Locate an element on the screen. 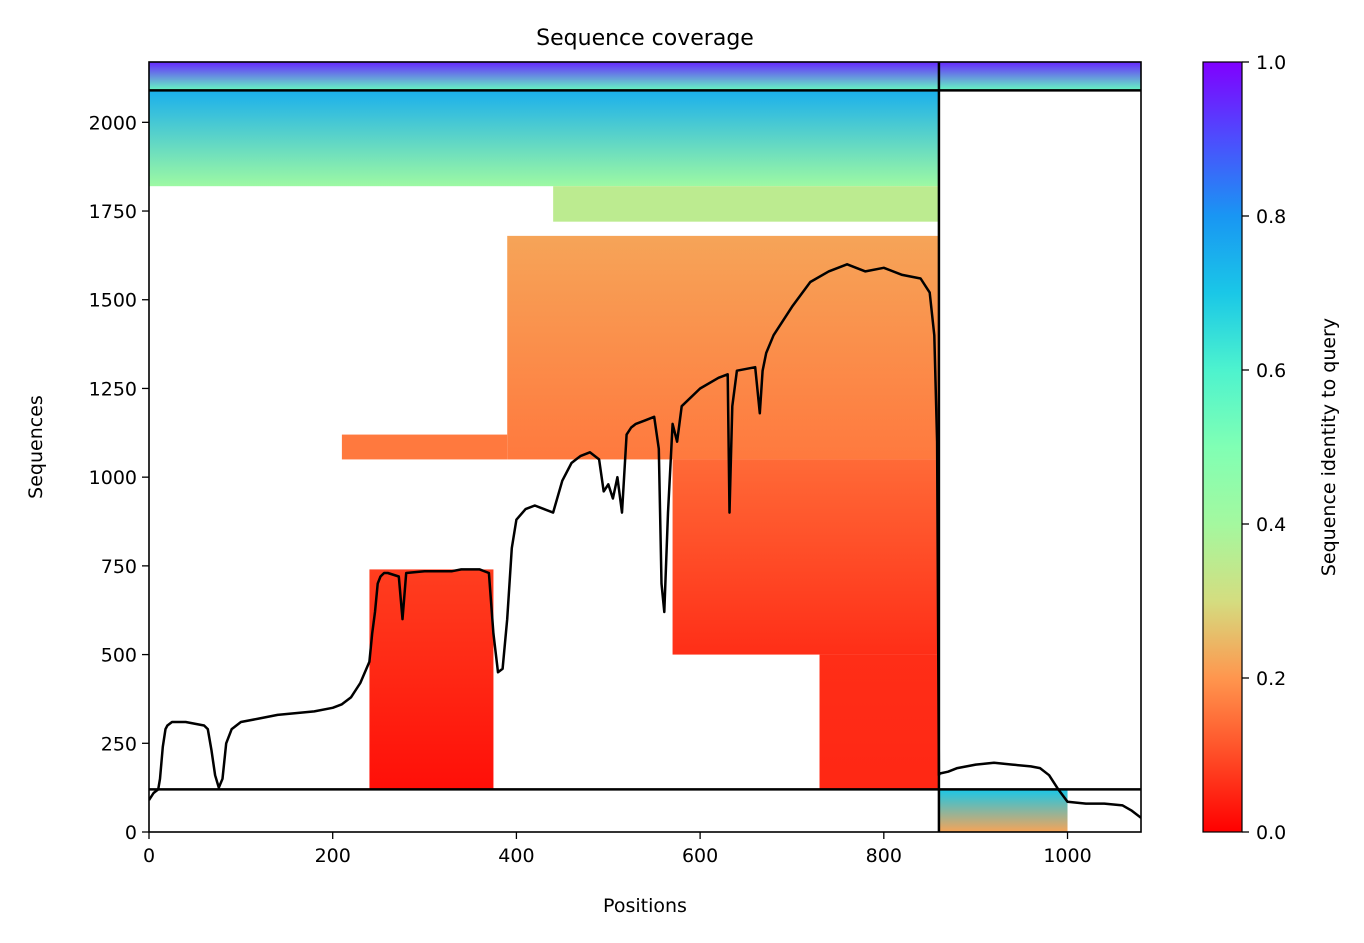 The height and width of the screenshot is (943, 1364). x-axis-ticks: 0 200 400 600 800 1000 is located at coordinates (617, 849).